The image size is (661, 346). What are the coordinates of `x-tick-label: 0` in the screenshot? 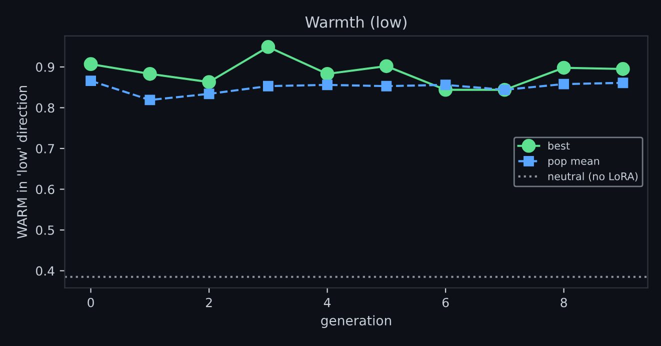 It's located at (91, 303).